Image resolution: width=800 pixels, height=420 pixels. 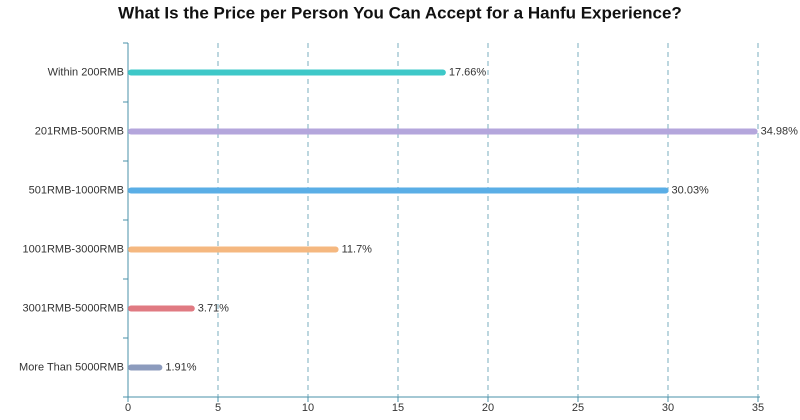 What do you see at coordinates (691, 190) in the screenshot?
I see `value-label: 30.03%` at bounding box center [691, 190].